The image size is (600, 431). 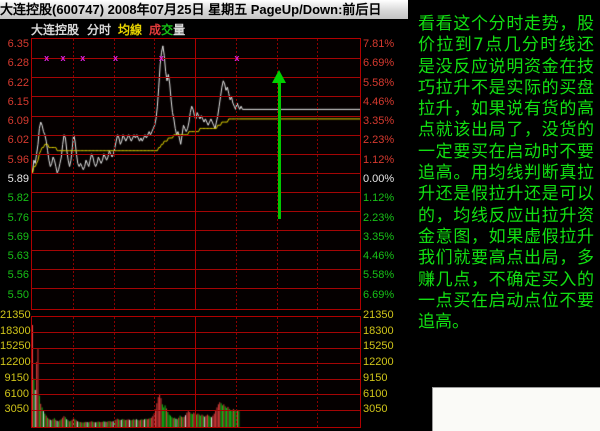 I want to click on axis-label-left: 6100, so click(x=16, y=394).